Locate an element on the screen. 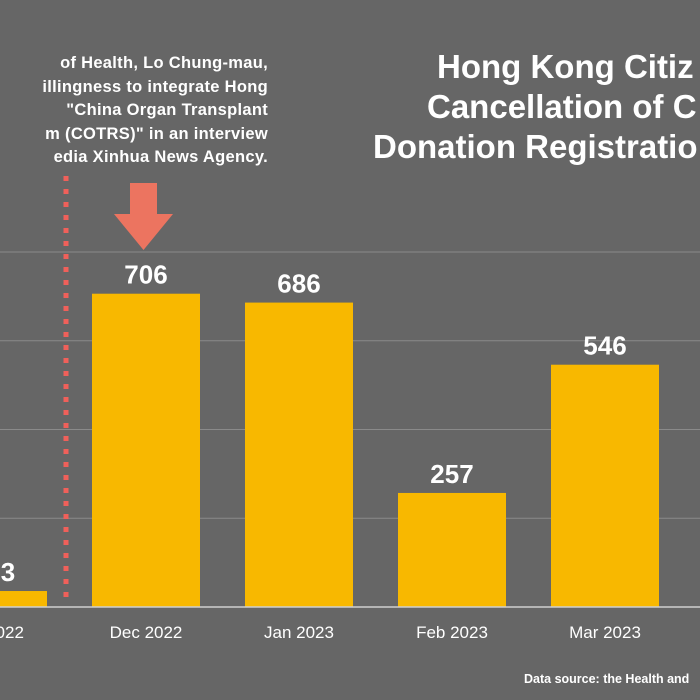  annotation-line: of Health, Lo Chung-mau, is located at coordinates (164, 63).